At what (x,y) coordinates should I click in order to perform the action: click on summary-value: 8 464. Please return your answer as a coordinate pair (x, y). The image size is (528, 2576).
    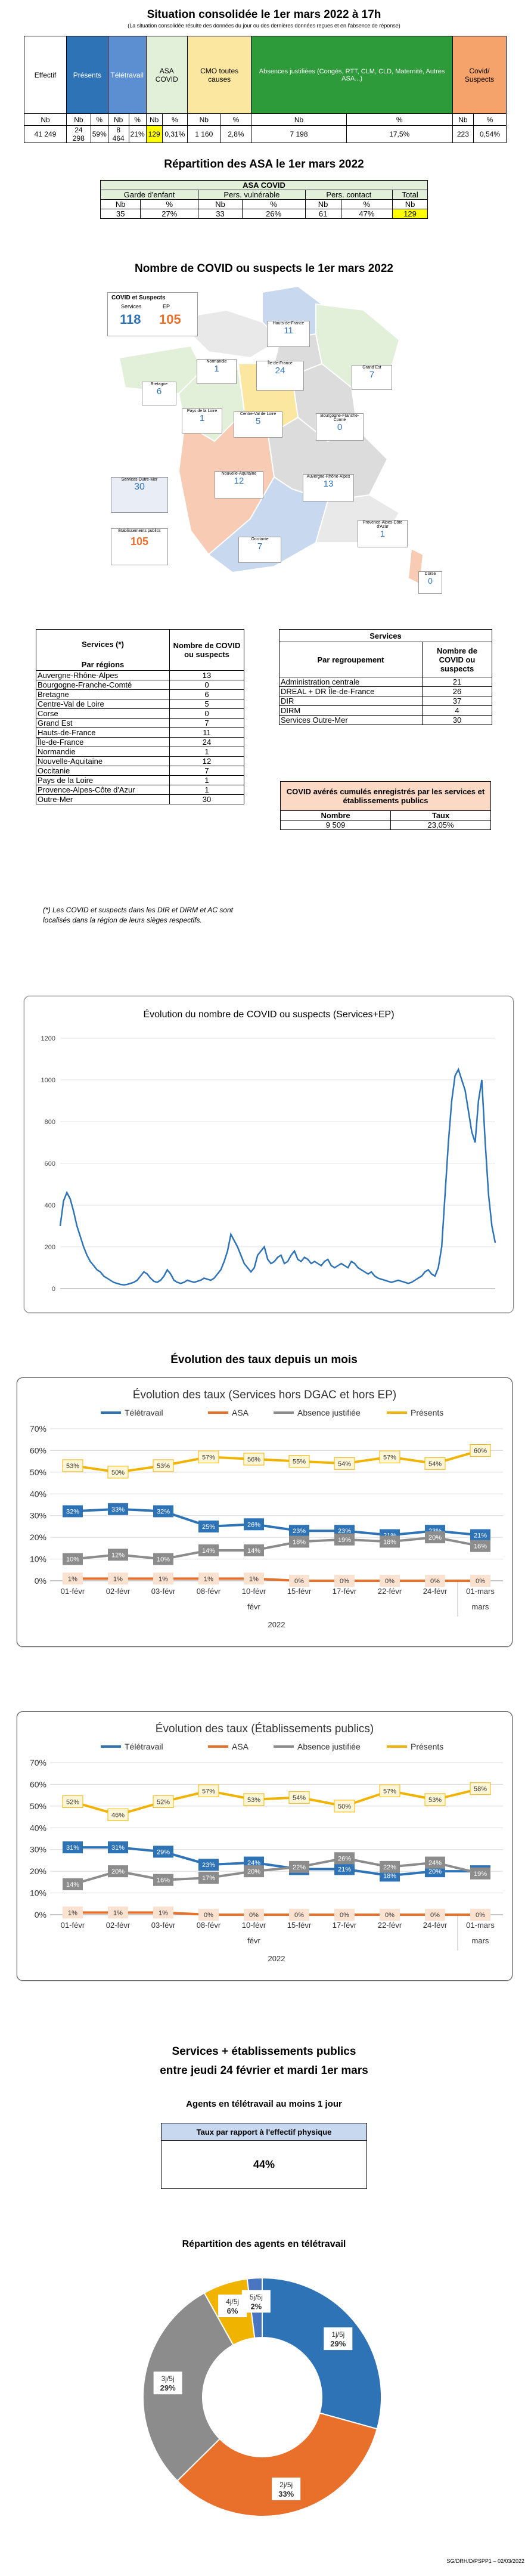
    Looking at the image, I should click on (118, 134).